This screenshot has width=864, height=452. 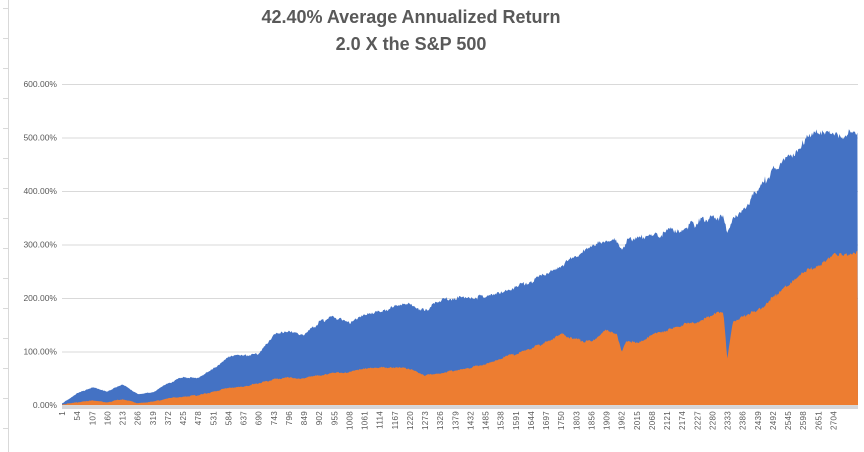 What do you see at coordinates (486, 420) in the screenshot?
I see `x-tick-label: 1485` at bounding box center [486, 420].